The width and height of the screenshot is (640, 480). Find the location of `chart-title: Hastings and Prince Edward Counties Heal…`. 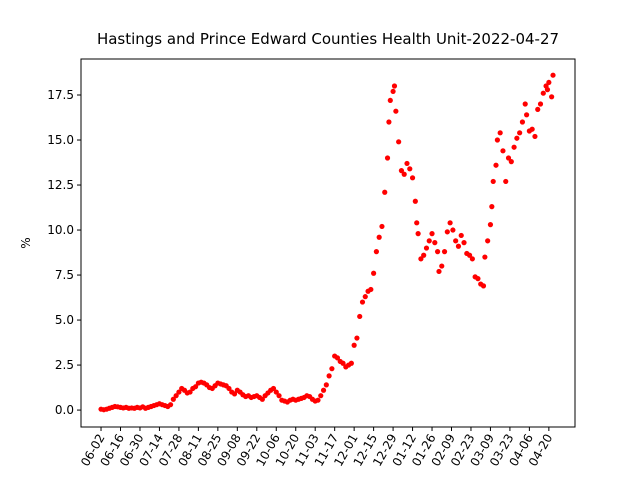

chart-title: Hastings and Prince Edward Counties Heal… is located at coordinates (328, 39).